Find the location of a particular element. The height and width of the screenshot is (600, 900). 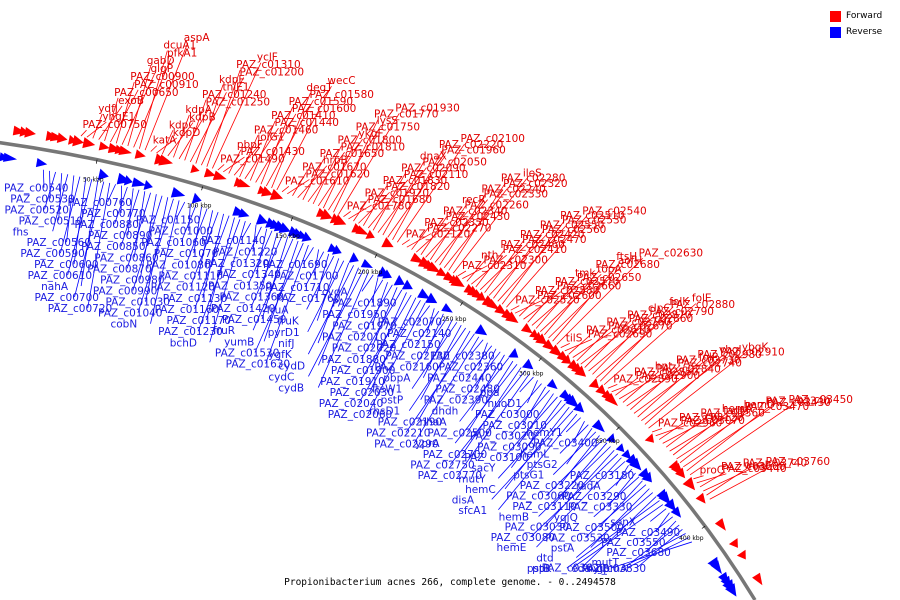

gene-label-forward: glgP is located at coordinates (161, 69).